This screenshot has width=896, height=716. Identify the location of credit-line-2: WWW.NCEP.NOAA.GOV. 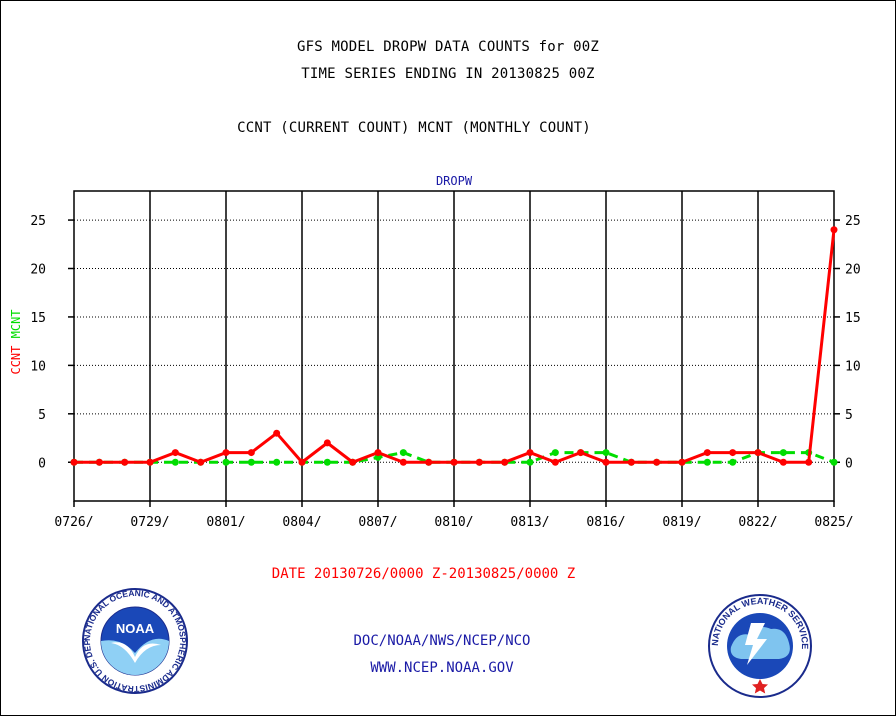
(442, 668).